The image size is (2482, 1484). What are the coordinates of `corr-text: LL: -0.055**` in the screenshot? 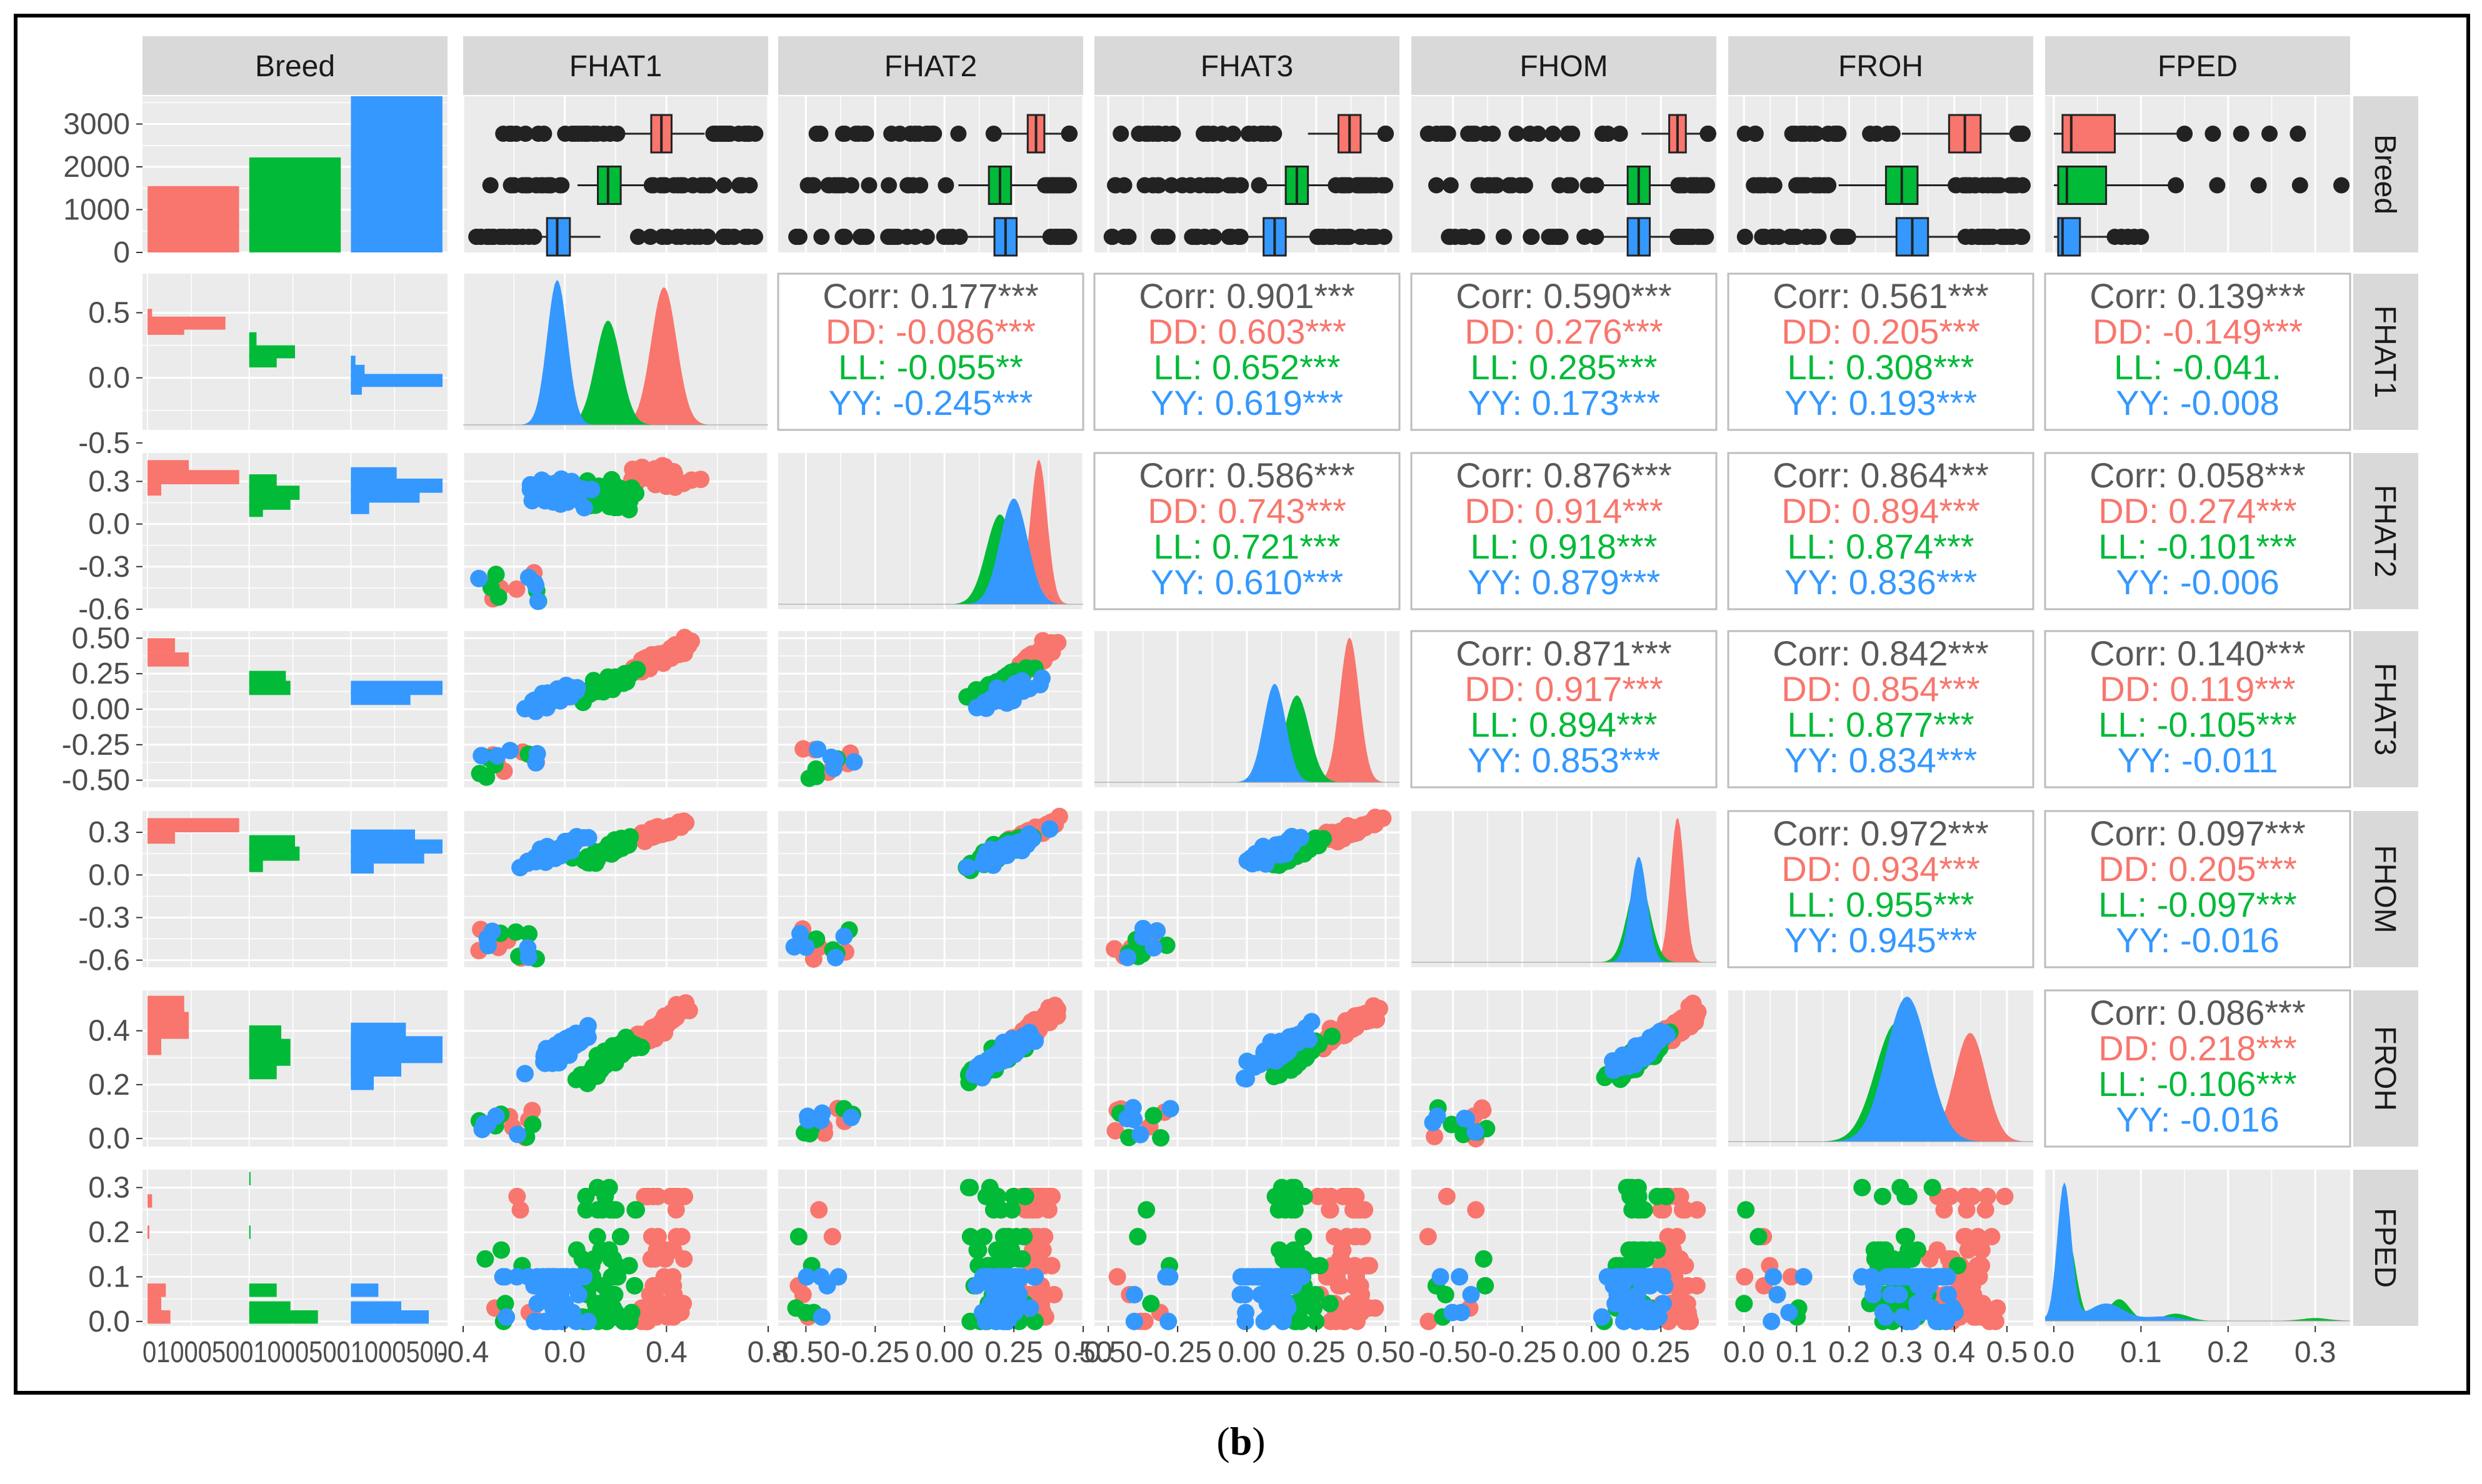 It's located at (930, 367).